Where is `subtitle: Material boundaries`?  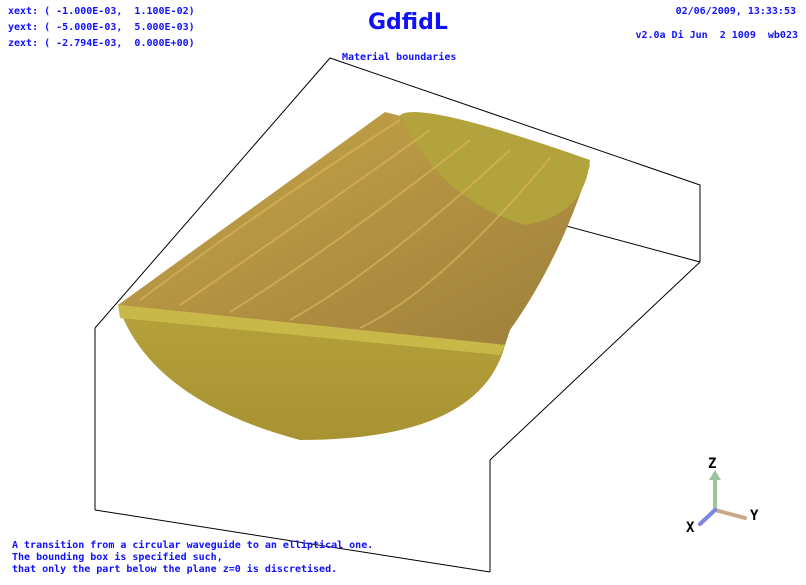
subtitle: Material boundaries is located at coordinates (399, 57).